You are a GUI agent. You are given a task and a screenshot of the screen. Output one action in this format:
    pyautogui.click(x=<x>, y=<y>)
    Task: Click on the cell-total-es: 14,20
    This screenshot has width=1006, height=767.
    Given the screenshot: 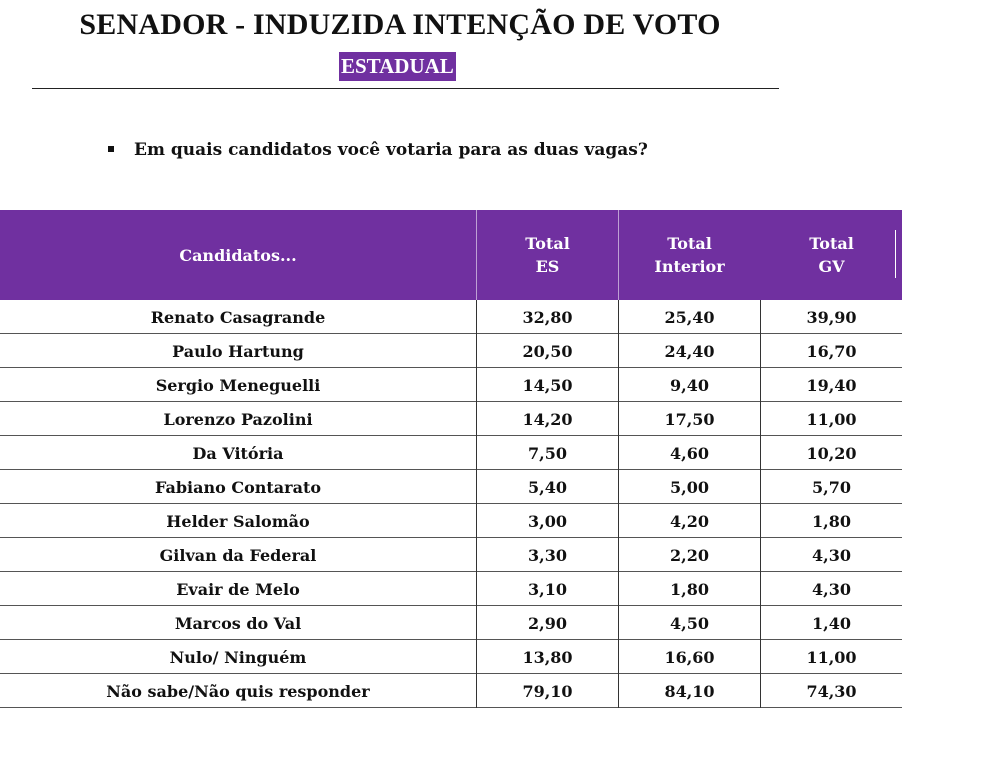 What is the action you would take?
    pyautogui.click(x=547, y=419)
    